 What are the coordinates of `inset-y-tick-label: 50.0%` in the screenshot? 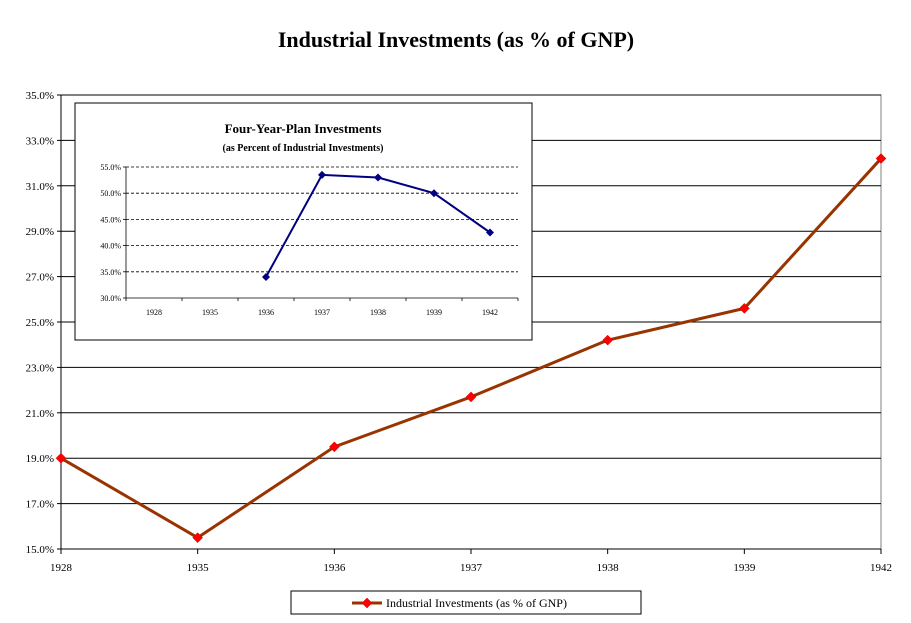 It's located at (110, 193).